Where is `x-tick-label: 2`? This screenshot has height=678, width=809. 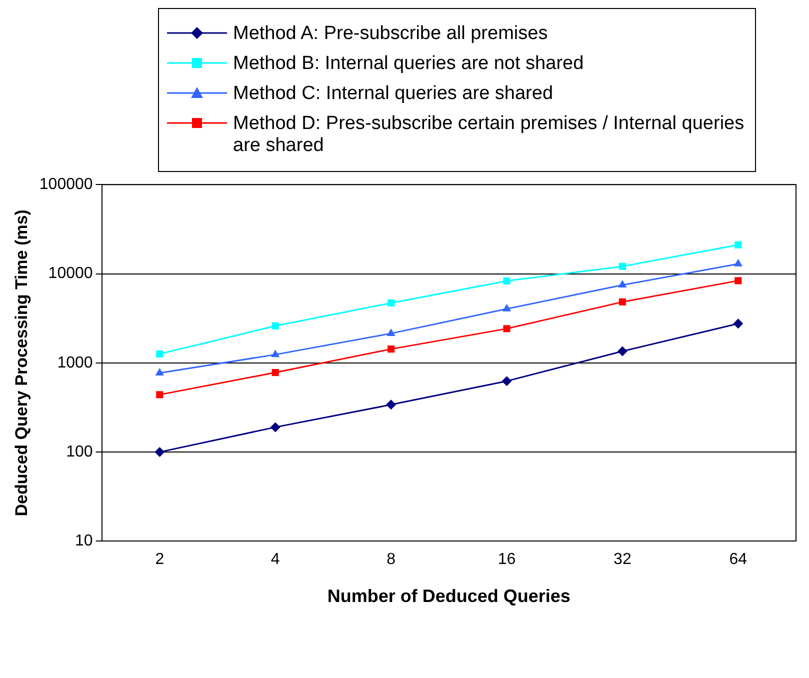 x-tick-label: 2 is located at coordinates (159, 559).